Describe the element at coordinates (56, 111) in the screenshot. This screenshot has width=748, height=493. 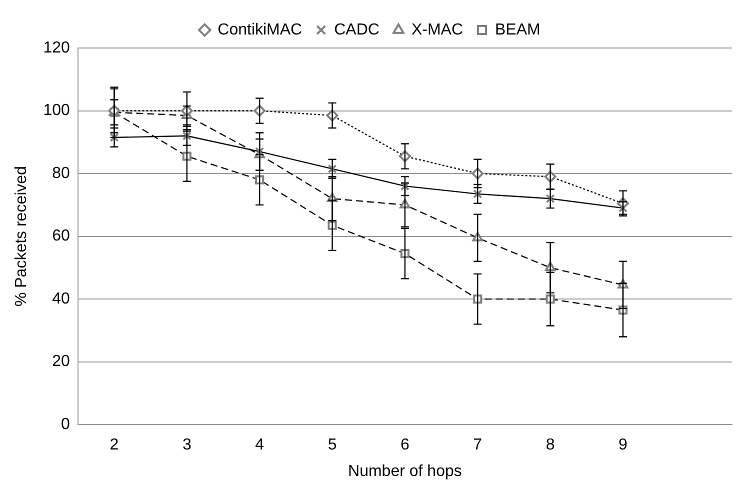
I see `y-tick-label: 100` at that location.